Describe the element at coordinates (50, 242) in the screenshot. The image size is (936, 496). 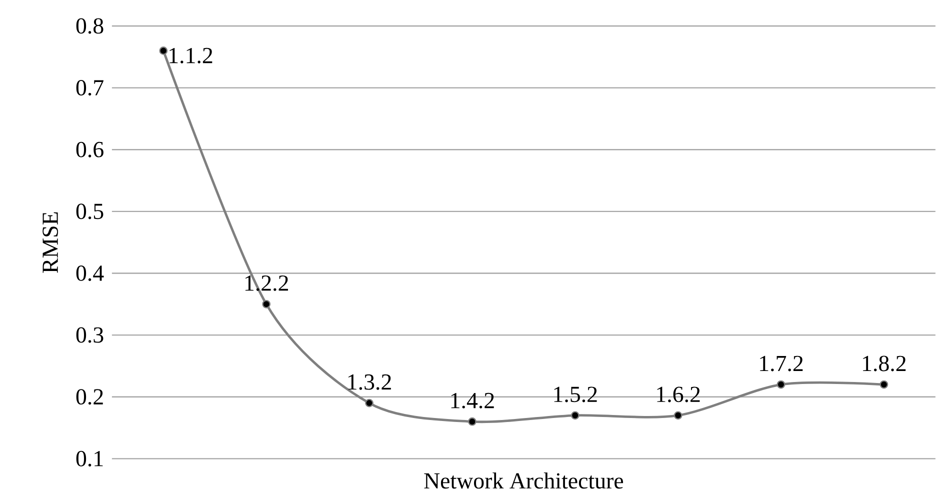
I see `y-axis-title: RMSE` at that location.